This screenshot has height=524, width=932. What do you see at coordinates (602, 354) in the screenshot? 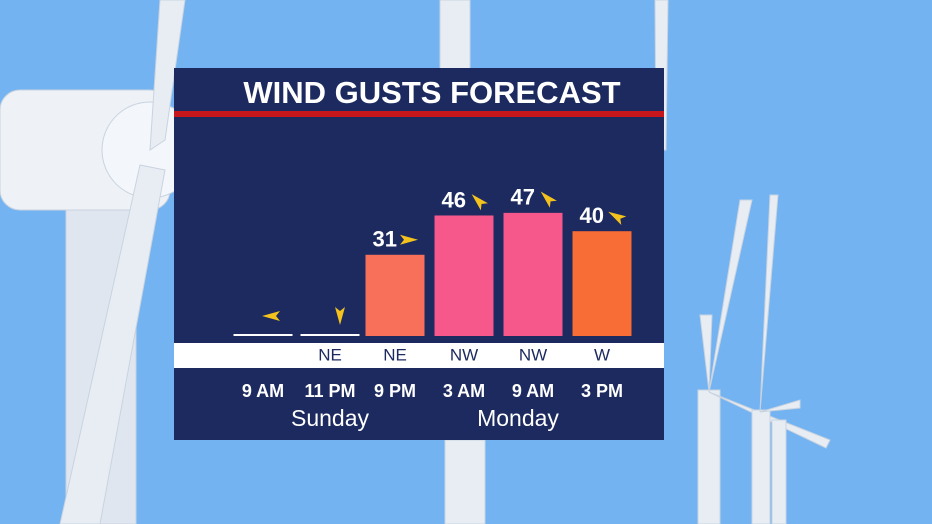
I see `direction-label: W` at bounding box center [602, 354].